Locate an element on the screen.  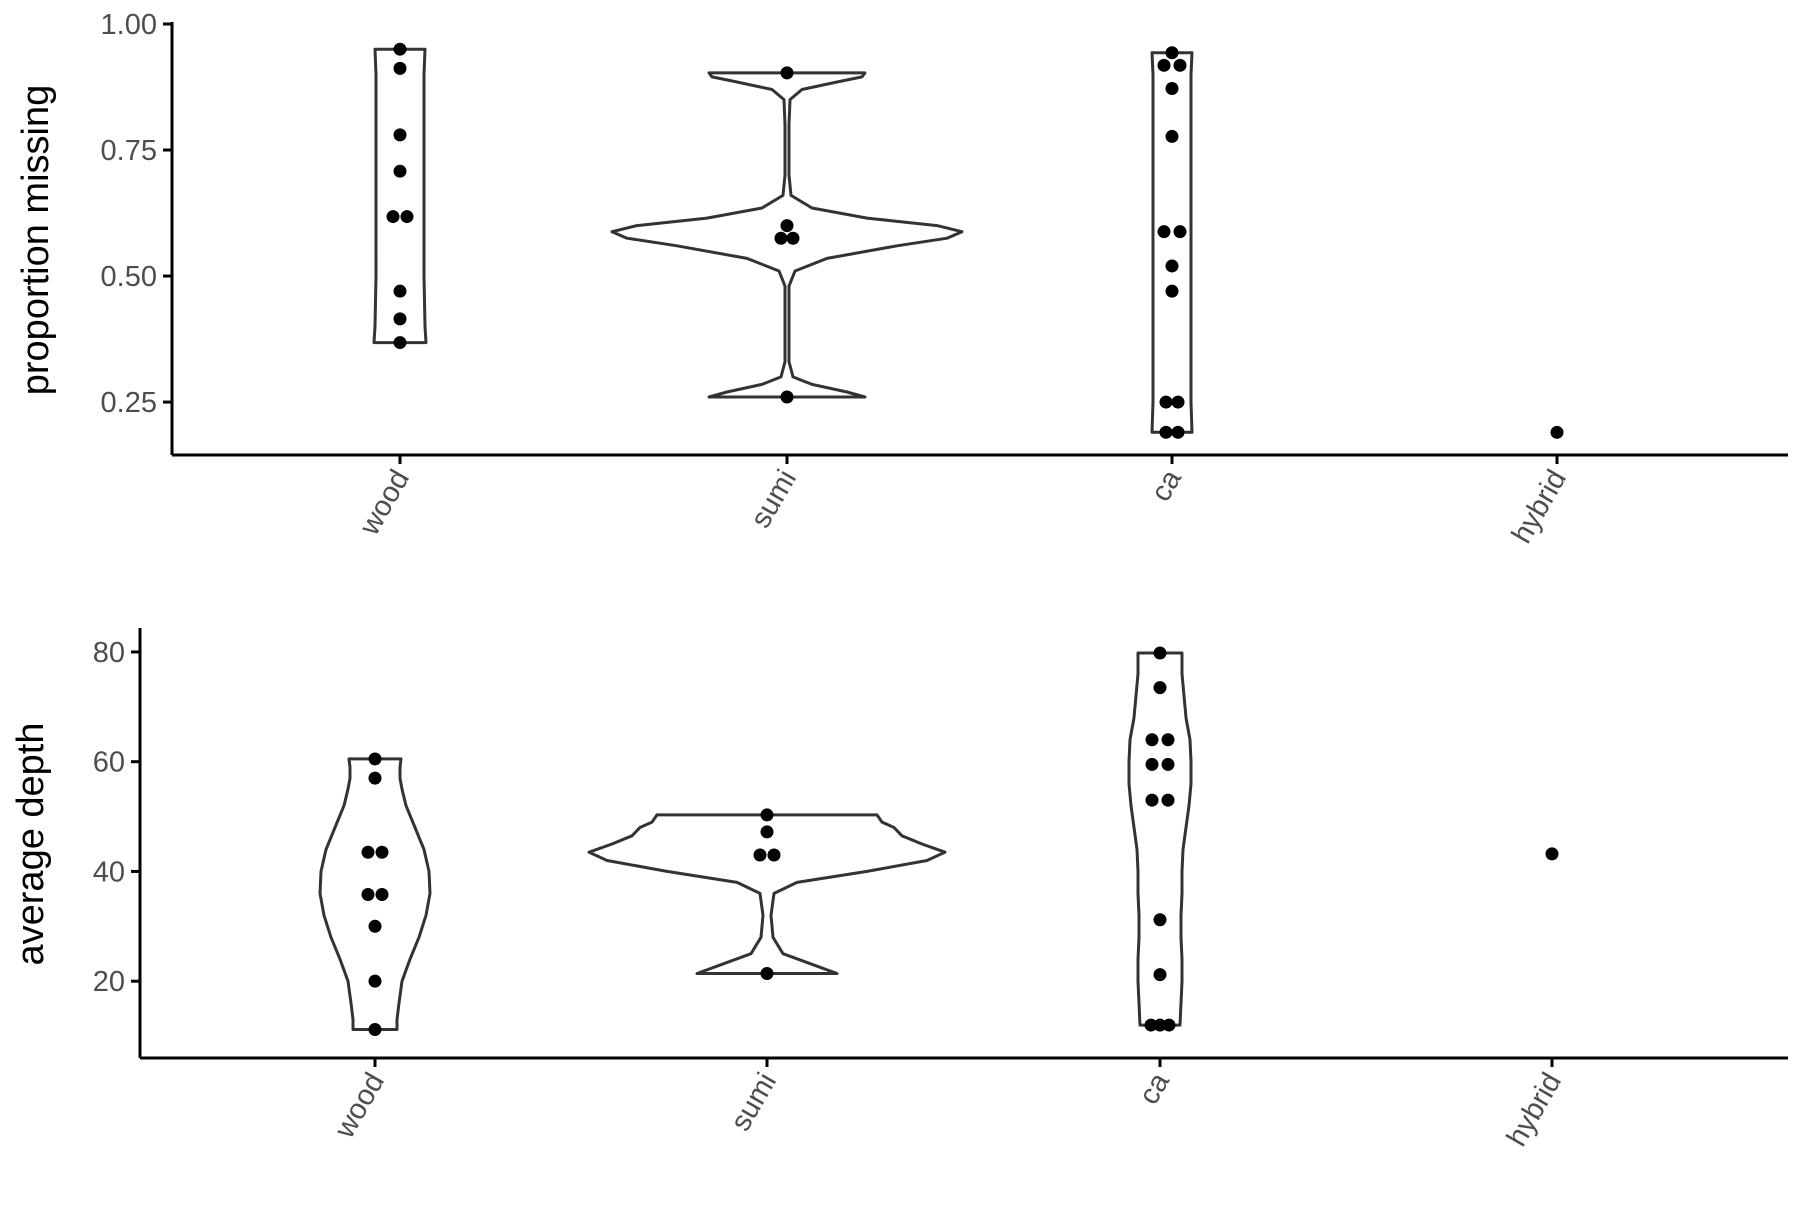
y-tick-label: 80 is located at coordinates (109, 653).